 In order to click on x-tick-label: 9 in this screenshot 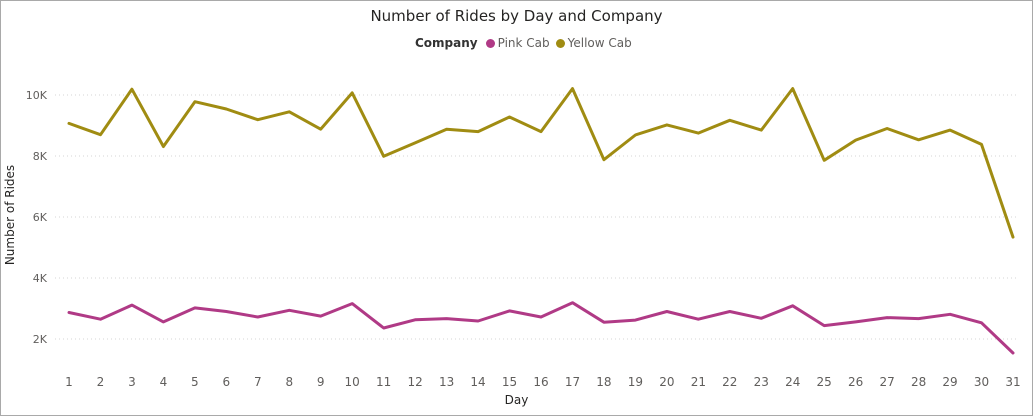, I will do `click(321, 382)`.